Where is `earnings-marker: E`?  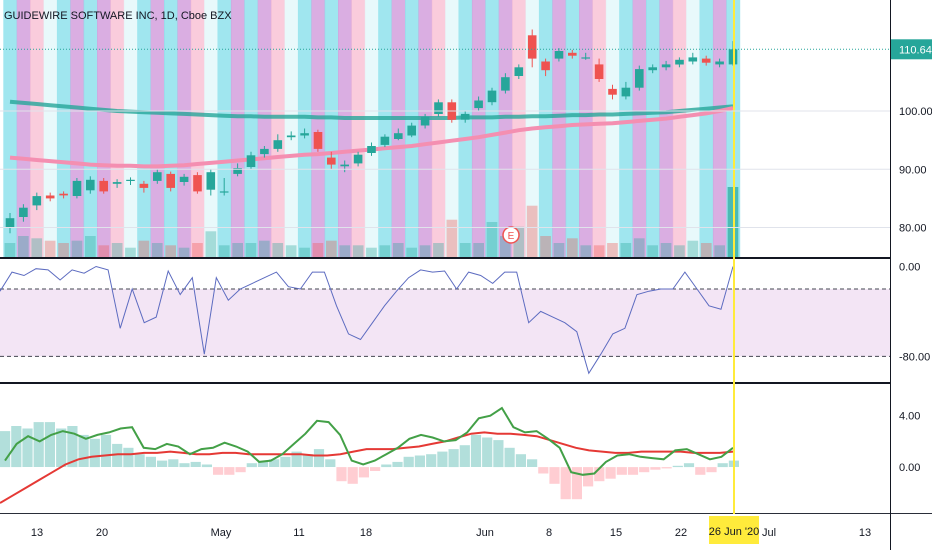 earnings-marker: E is located at coordinates (511, 235).